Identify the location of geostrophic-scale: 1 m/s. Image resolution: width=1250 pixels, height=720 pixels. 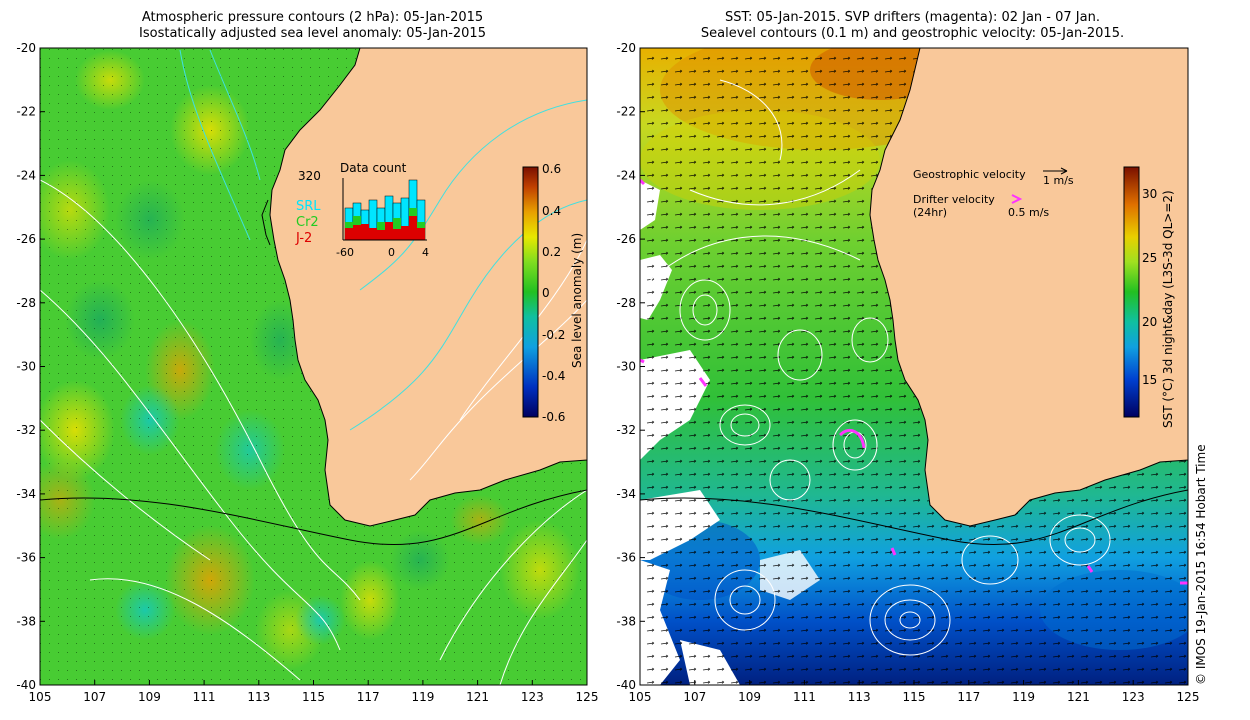
(1058, 180).